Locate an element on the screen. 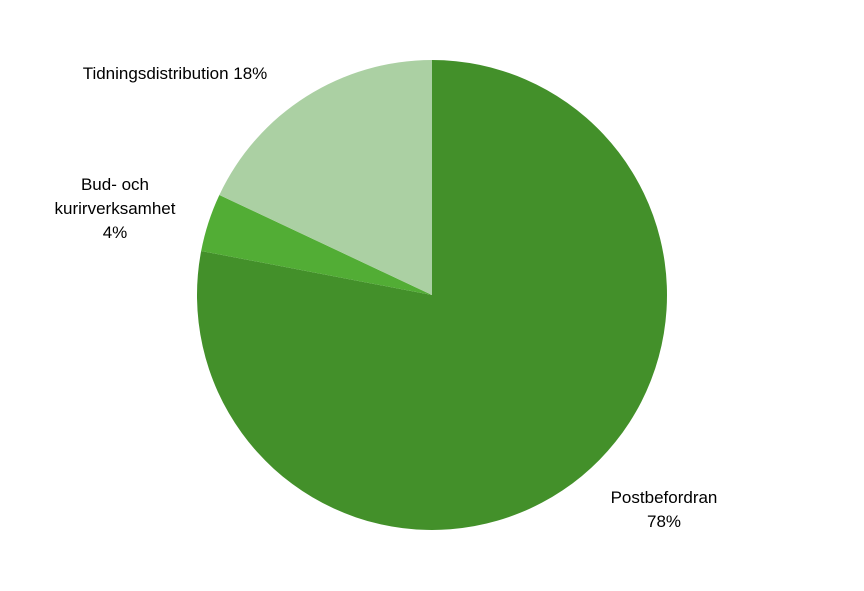 This screenshot has height=591, width=864. value-label: 4% is located at coordinates (115, 232).